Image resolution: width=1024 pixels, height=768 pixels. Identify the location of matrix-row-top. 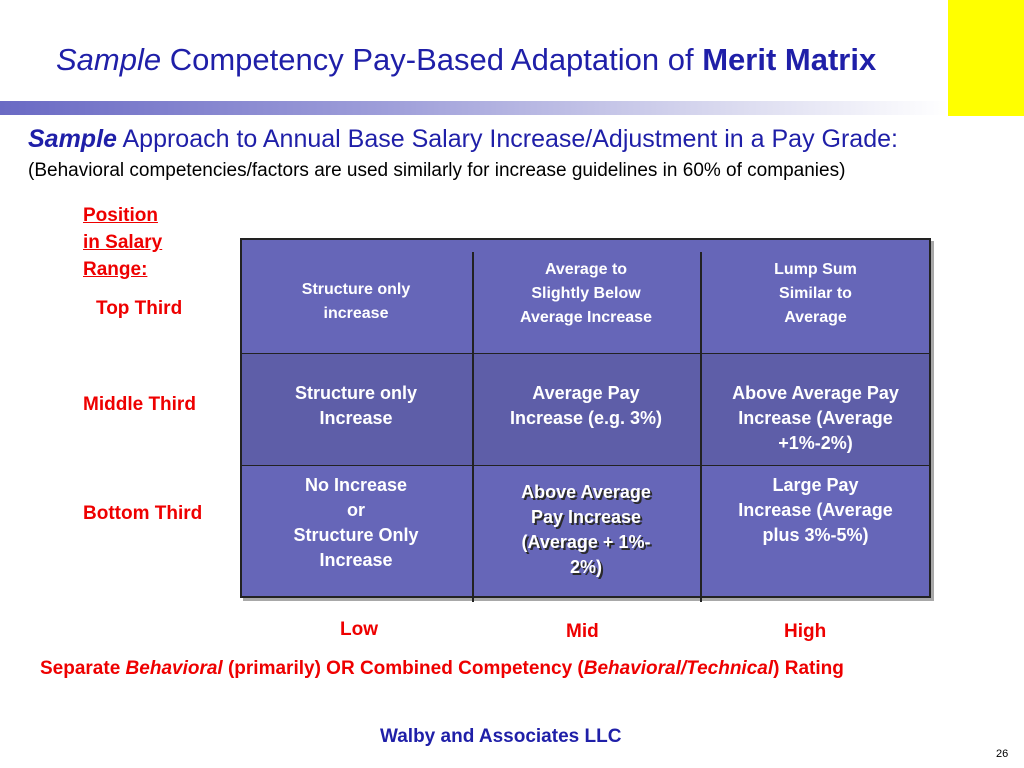
(585, 296).